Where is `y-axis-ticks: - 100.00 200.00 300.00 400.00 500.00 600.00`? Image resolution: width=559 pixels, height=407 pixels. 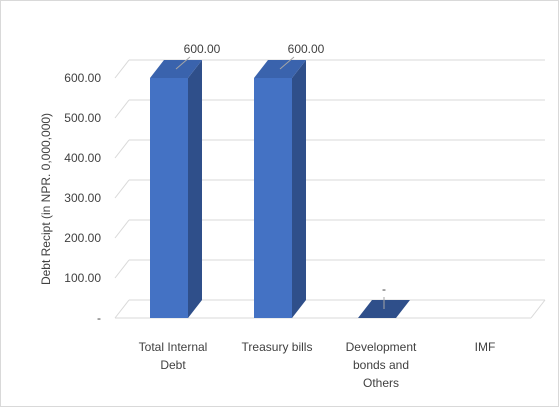 y-axis-ticks: - 100.00 200.00 300.00 400.00 500.00 600.00 is located at coordinates (82, 198).